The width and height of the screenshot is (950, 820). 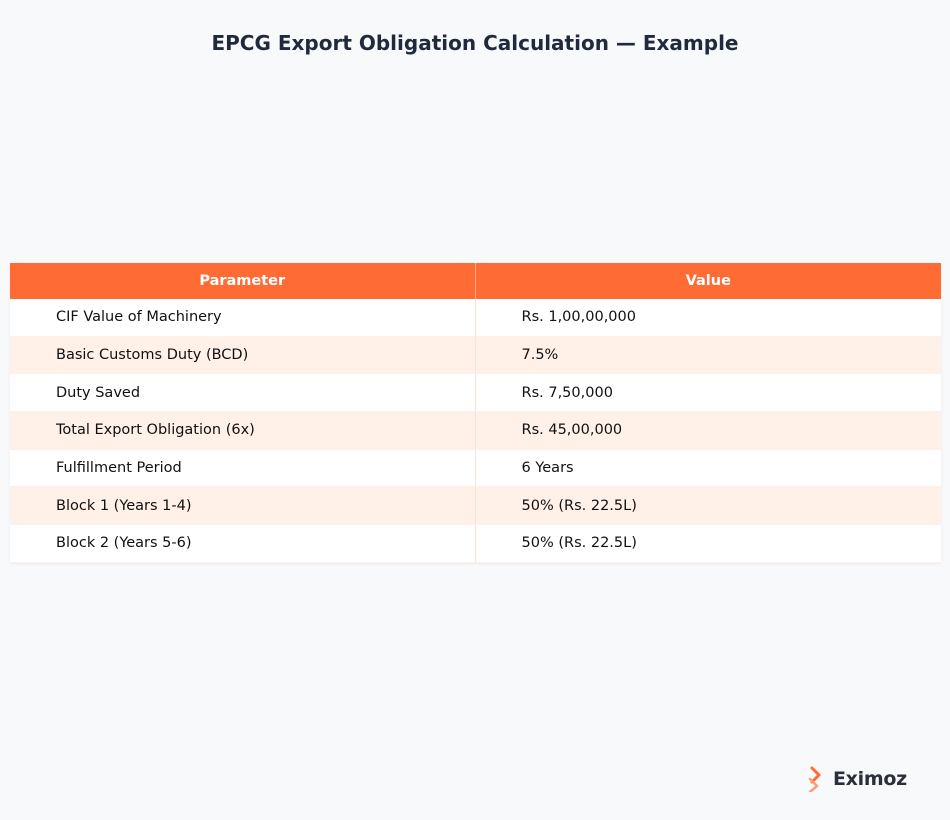 What do you see at coordinates (707, 393) in the screenshot?
I see `value-cell: Rs. 7,50,000` at bounding box center [707, 393].